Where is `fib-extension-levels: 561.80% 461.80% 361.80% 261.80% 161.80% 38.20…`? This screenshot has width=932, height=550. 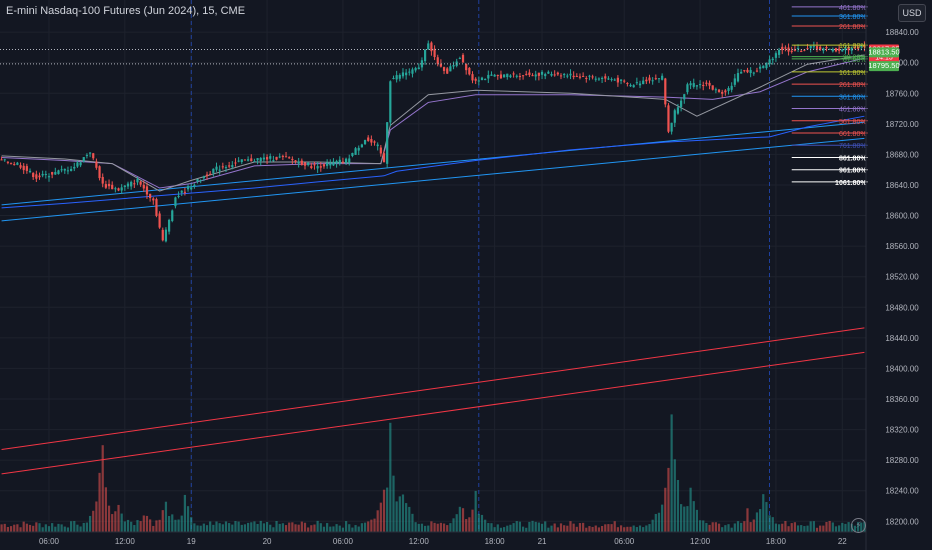 fib-extension-levels: 561.80% 461.80% 361.80% 261.80% 161.80% 38.20… is located at coordinates (829, 93).